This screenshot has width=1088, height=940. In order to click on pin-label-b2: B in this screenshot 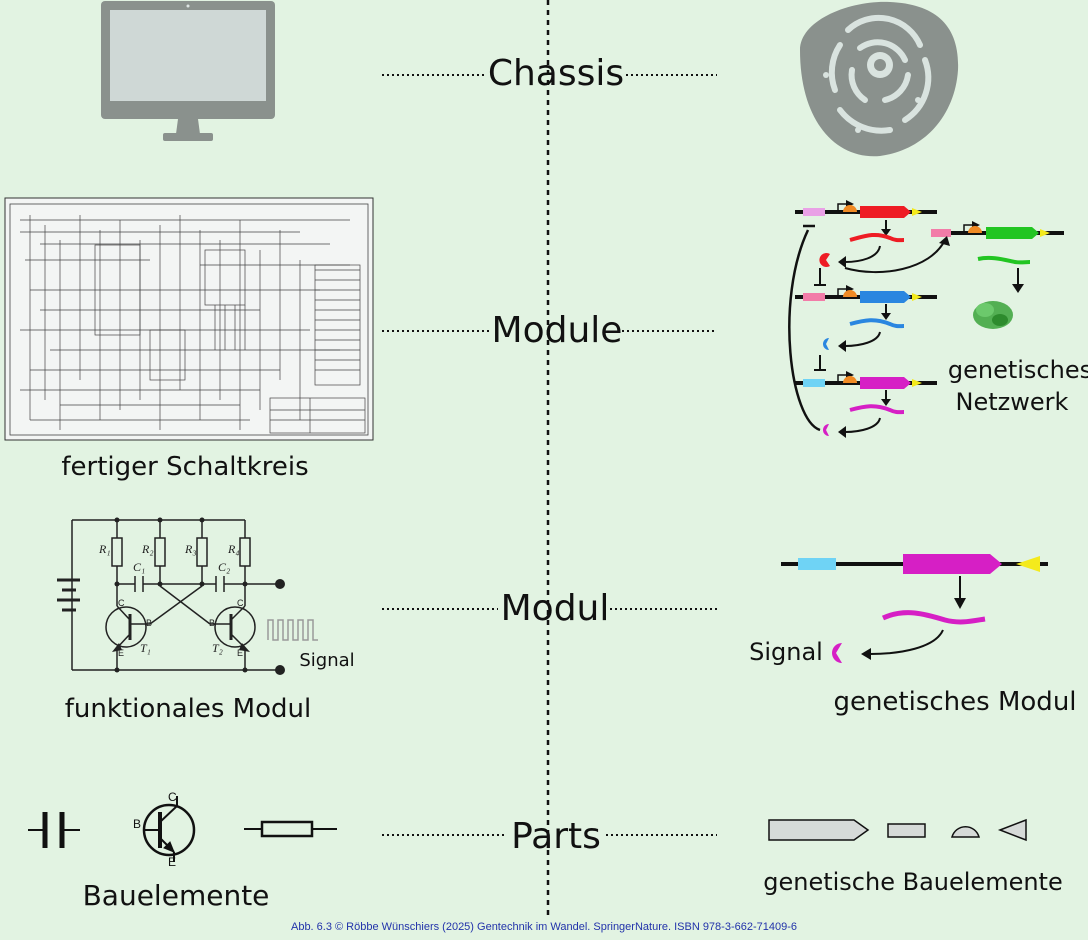, I will do `click(212, 623)`.